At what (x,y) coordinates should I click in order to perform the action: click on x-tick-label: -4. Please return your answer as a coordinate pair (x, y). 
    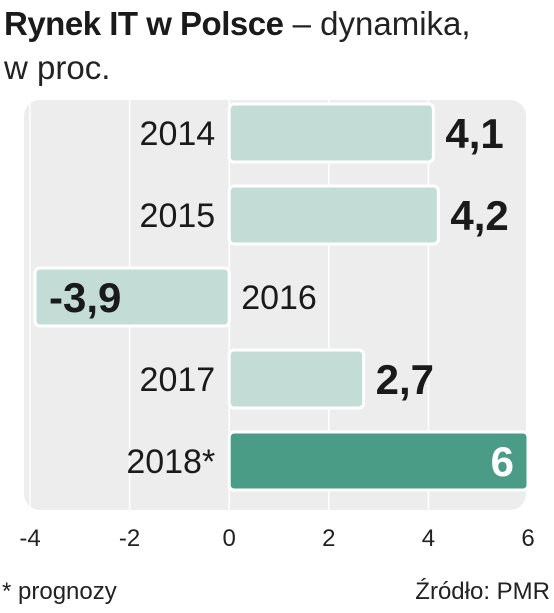
    Looking at the image, I should click on (29, 538).